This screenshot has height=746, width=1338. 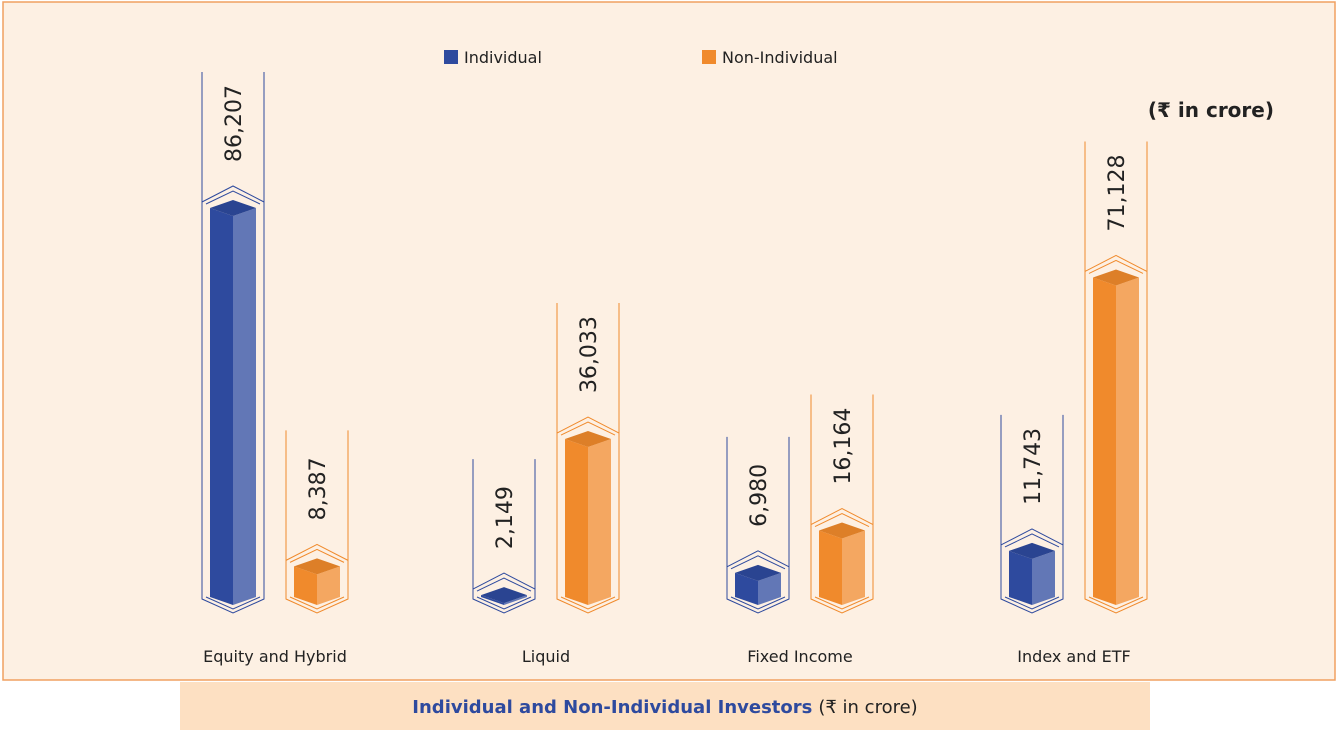 I want to click on x-tick-label: Index and ETF, so click(x=1073, y=656).